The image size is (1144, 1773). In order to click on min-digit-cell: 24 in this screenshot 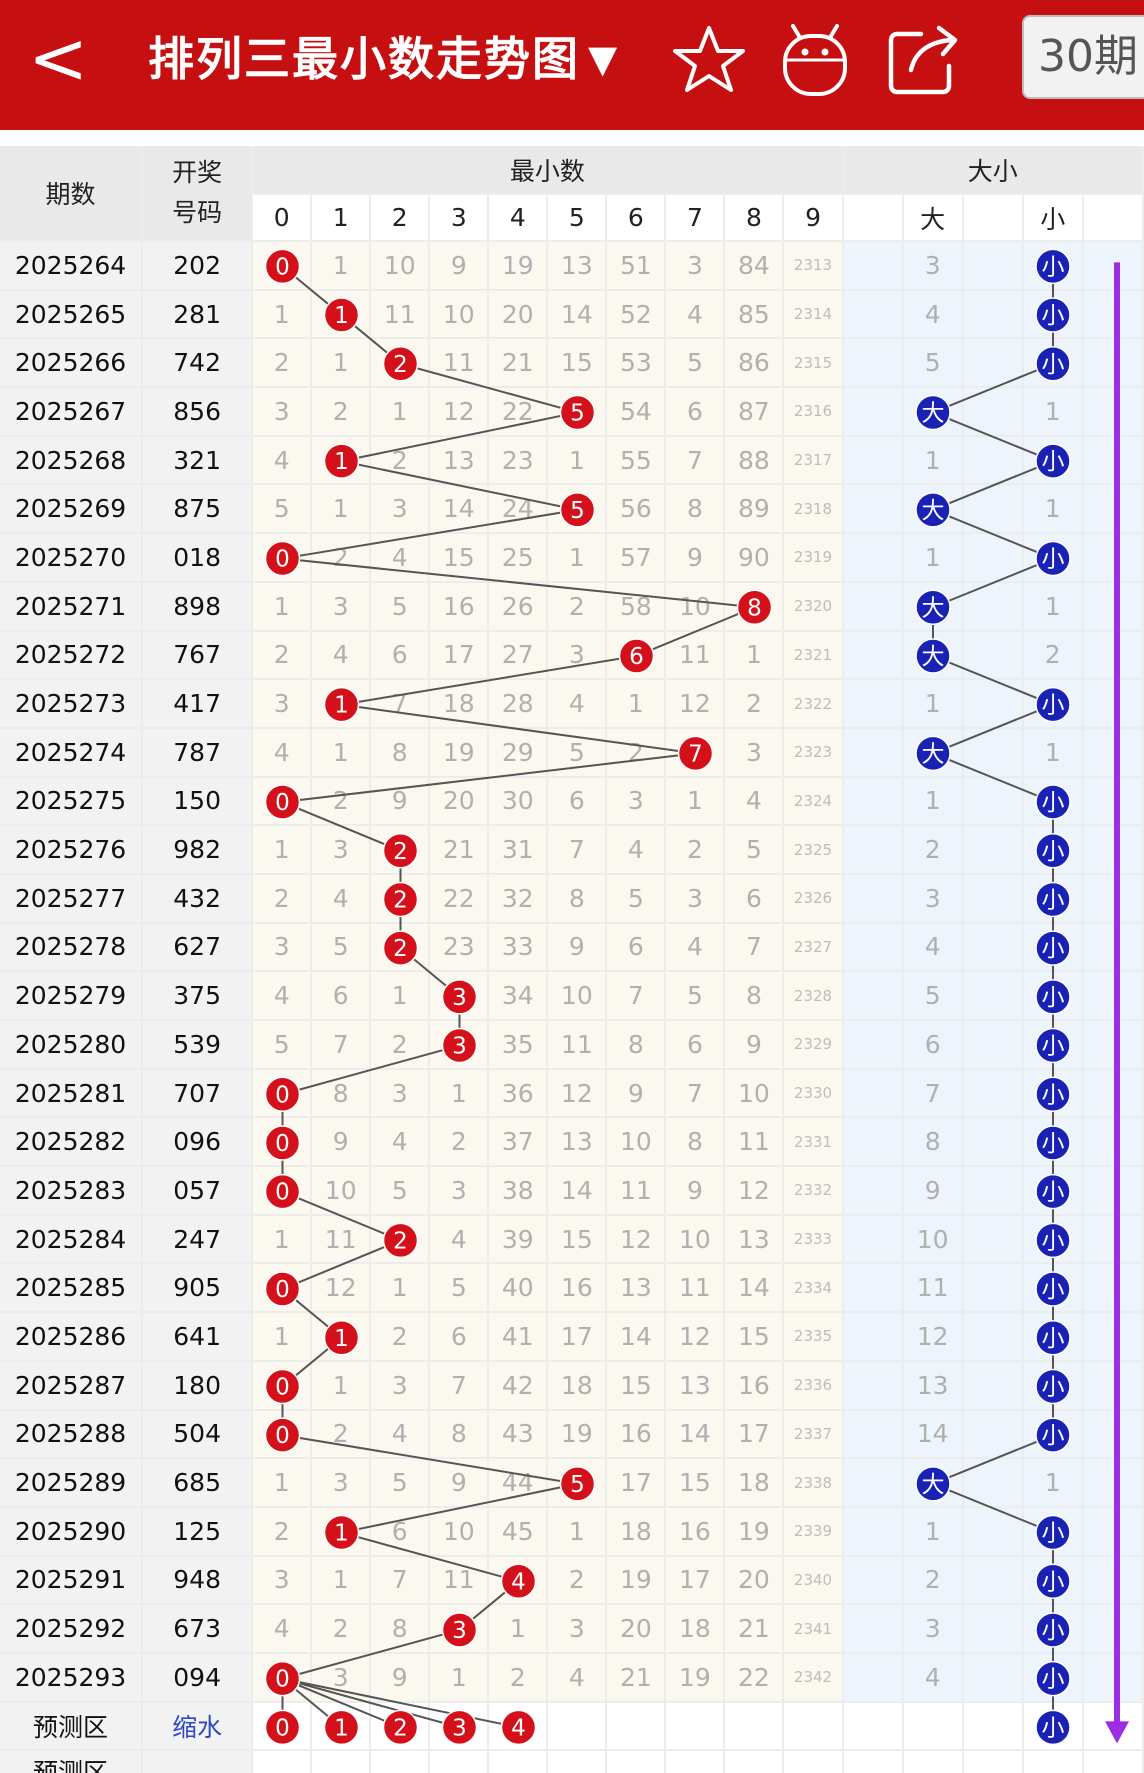, I will do `click(519, 510)`.